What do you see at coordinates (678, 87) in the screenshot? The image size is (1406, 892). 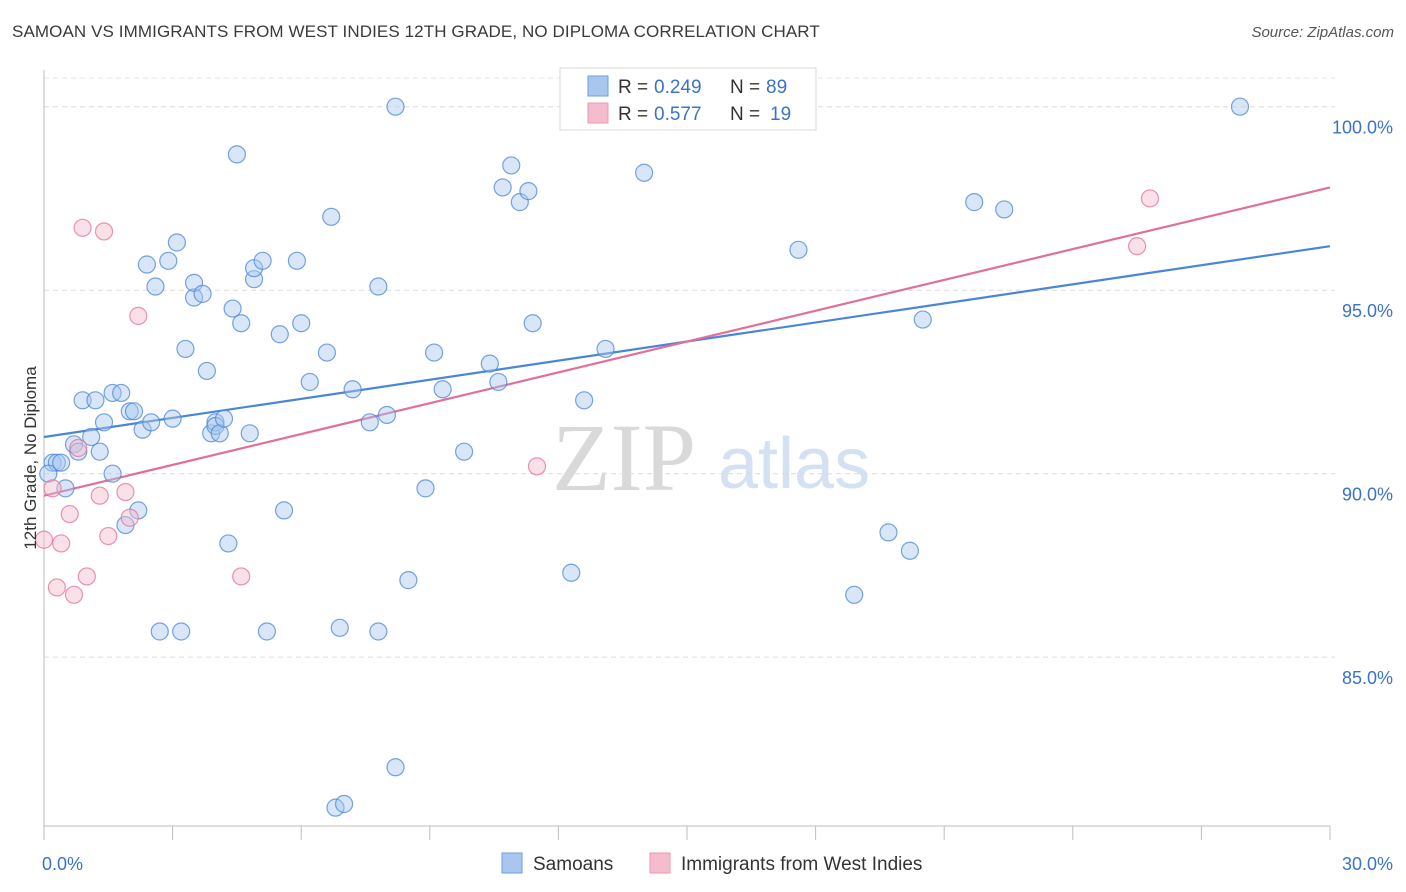 I see `legend-r-value-samoans: 0.249` at bounding box center [678, 87].